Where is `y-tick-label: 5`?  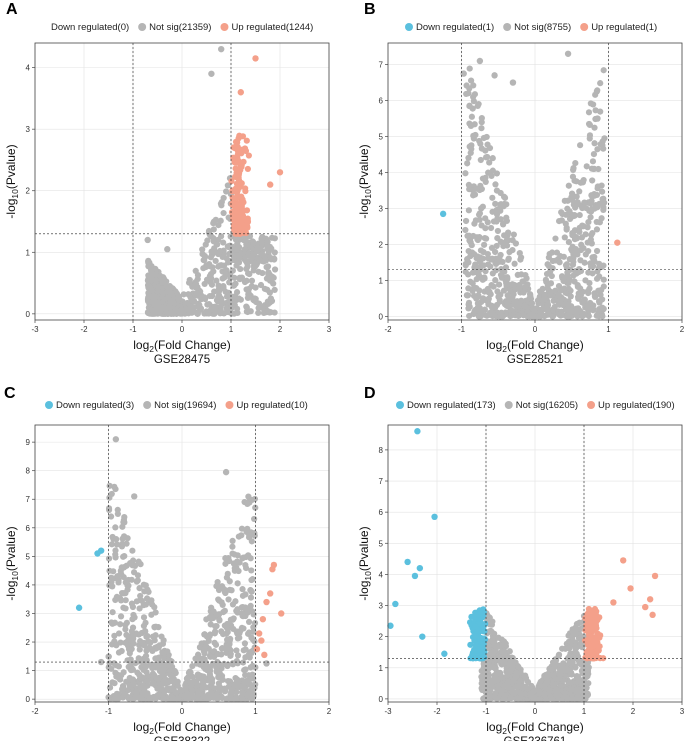
y-tick-label: 5 is located at coordinates (381, 543).